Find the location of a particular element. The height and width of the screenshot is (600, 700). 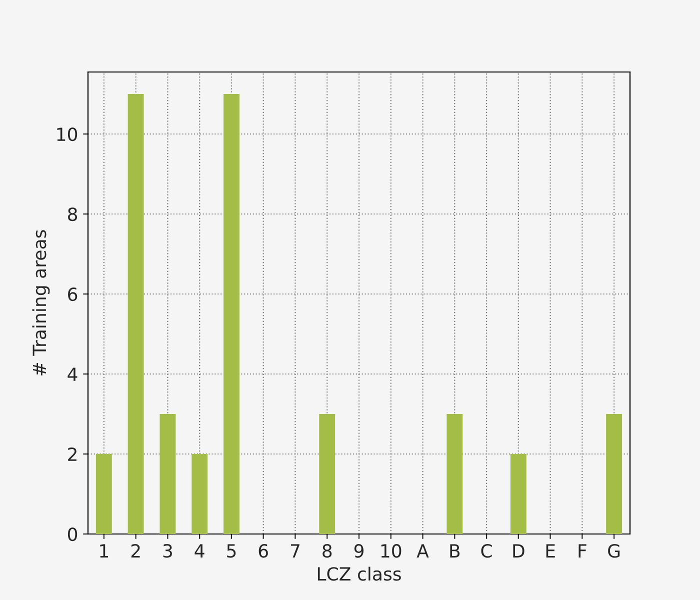

y-axis-title: # Training areas is located at coordinates (41, 303).